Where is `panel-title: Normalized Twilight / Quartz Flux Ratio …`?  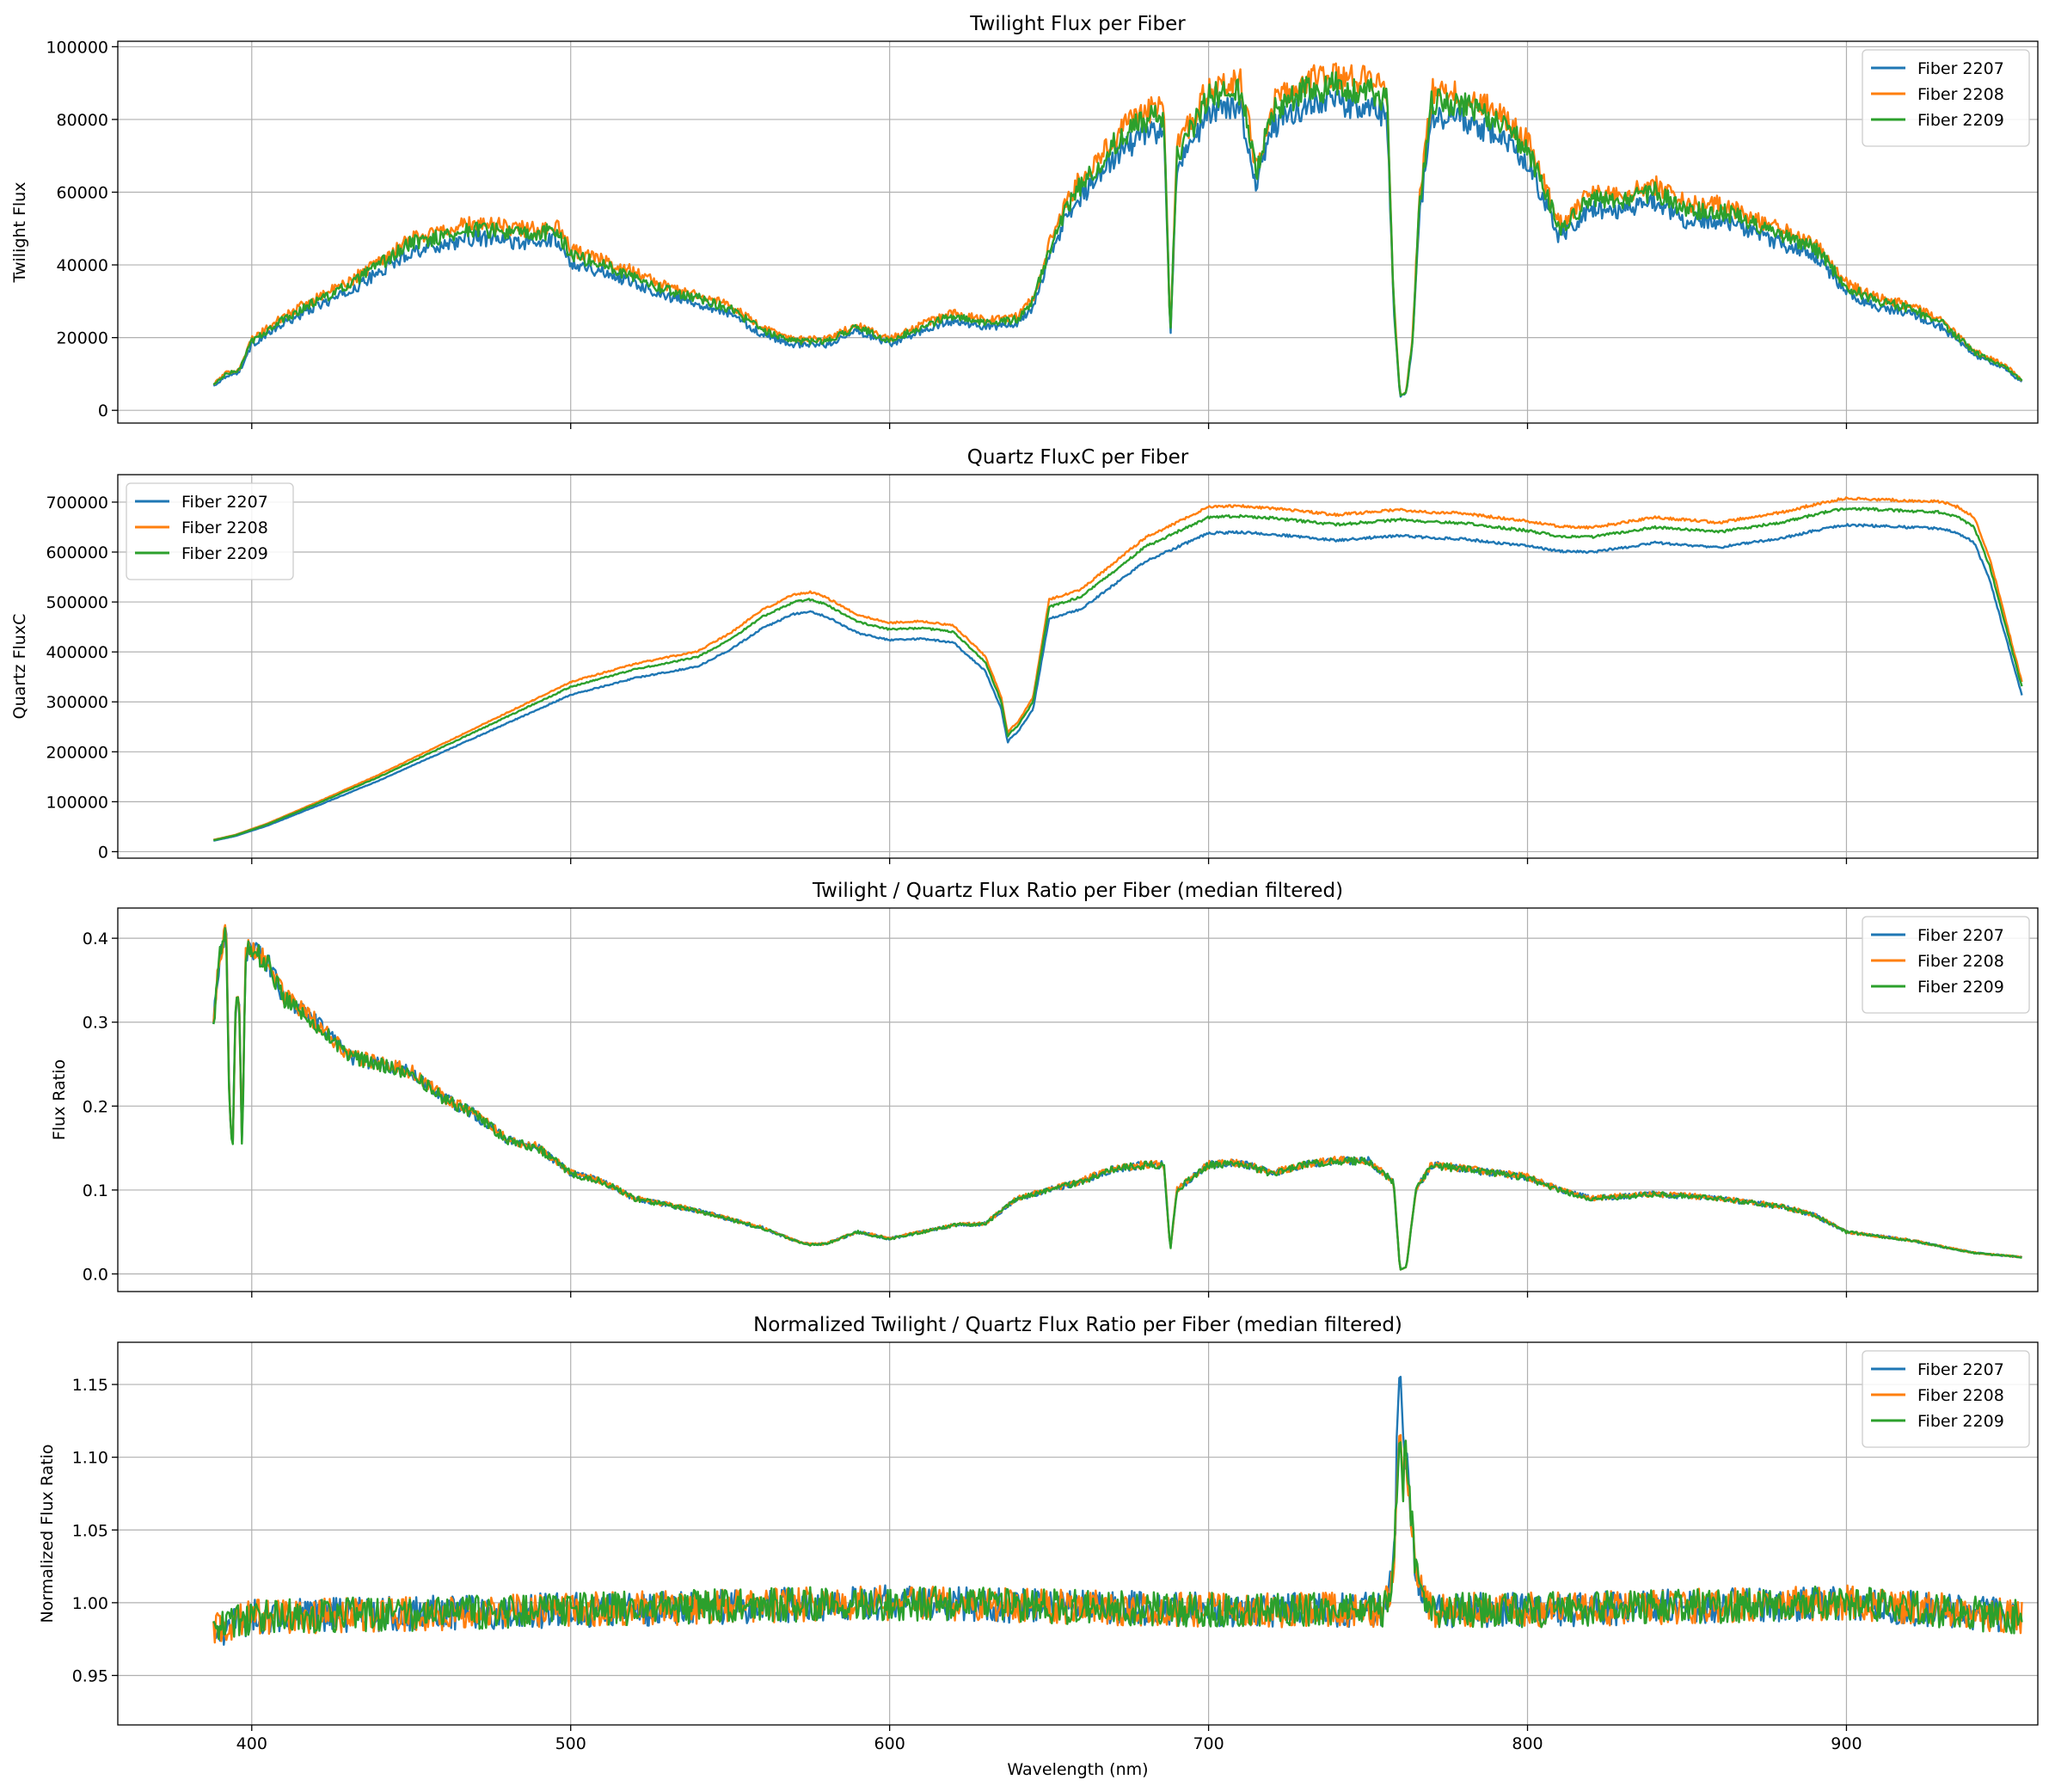 panel-title: Normalized Twilight / Quartz Flux Ratio … is located at coordinates (1077, 1325).